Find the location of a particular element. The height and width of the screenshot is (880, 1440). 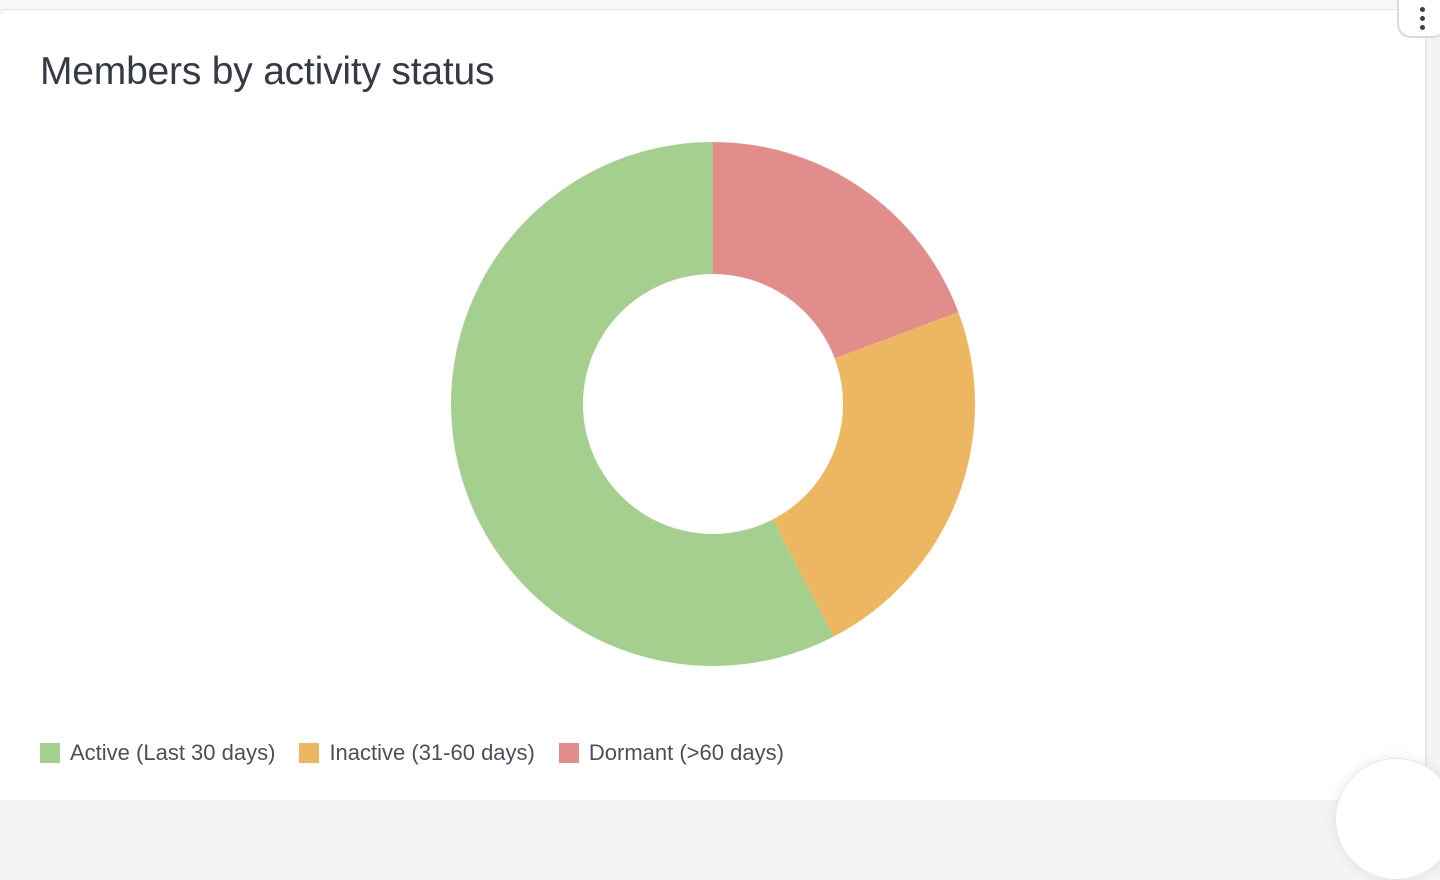

legend-swatch-active is located at coordinates (50, 753).